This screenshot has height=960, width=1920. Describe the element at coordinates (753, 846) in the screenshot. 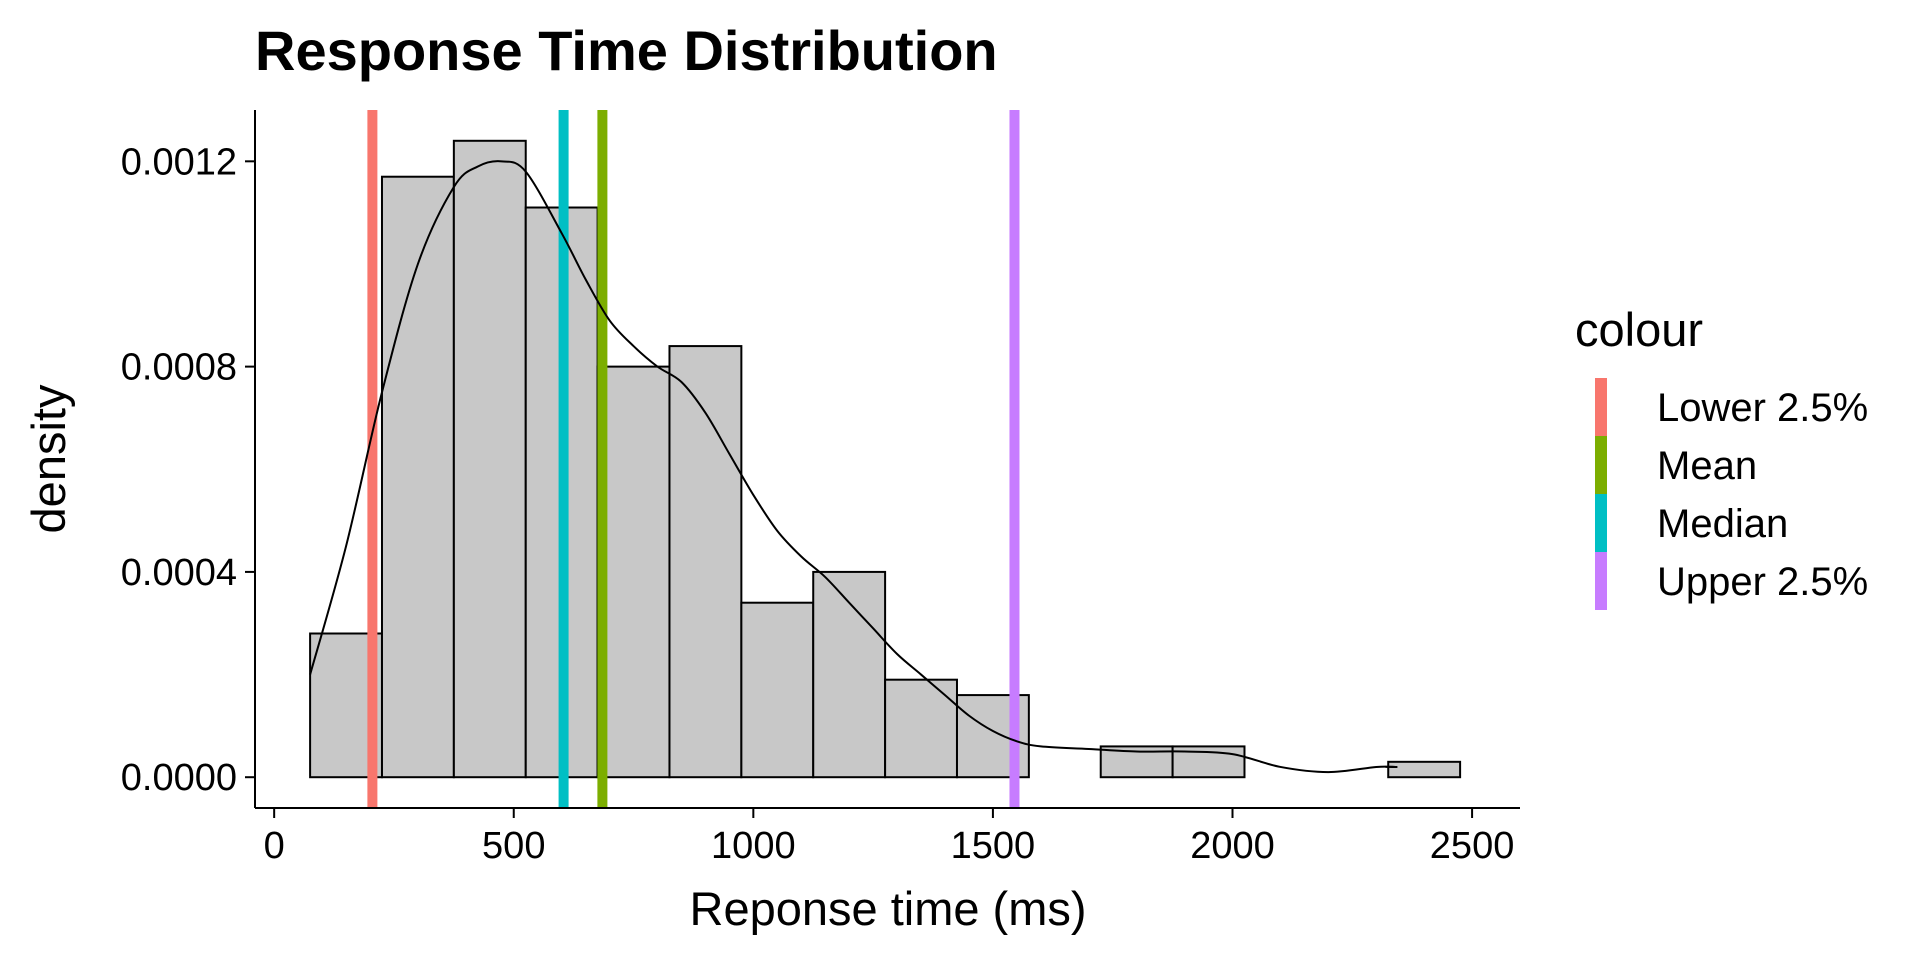

I see `x-tick-label: 1000` at that location.